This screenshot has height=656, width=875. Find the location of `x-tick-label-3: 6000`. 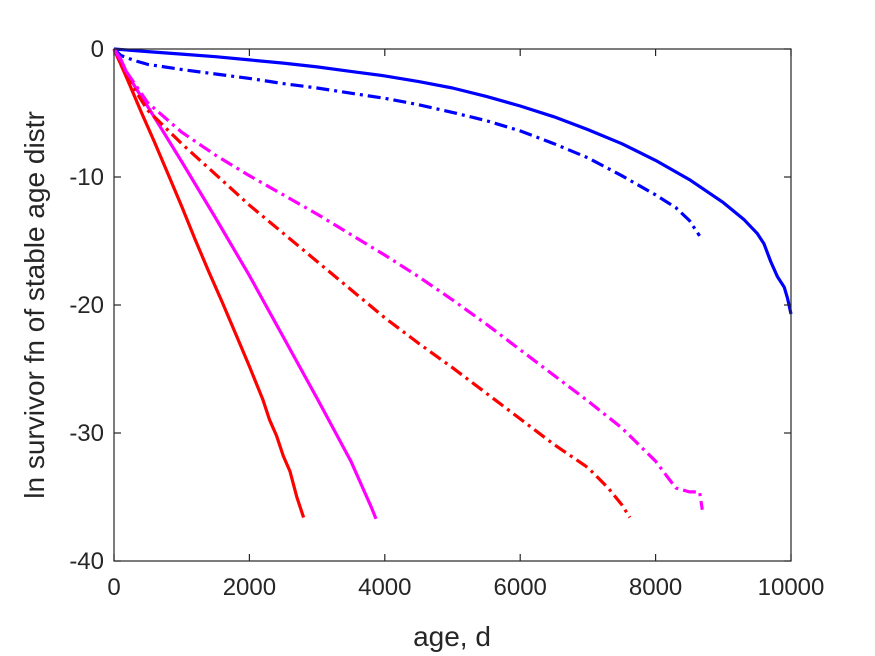

x-tick-label-3: 6000 is located at coordinates (520, 587).